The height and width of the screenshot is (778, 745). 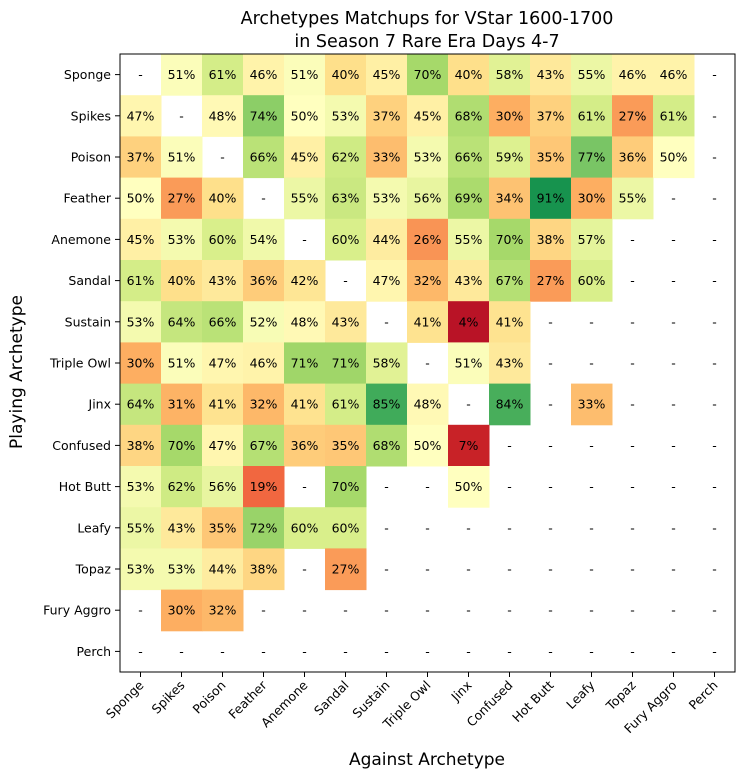 I want to click on cell-label-spikes-vs-feather: 74%, so click(x=264, y=115).